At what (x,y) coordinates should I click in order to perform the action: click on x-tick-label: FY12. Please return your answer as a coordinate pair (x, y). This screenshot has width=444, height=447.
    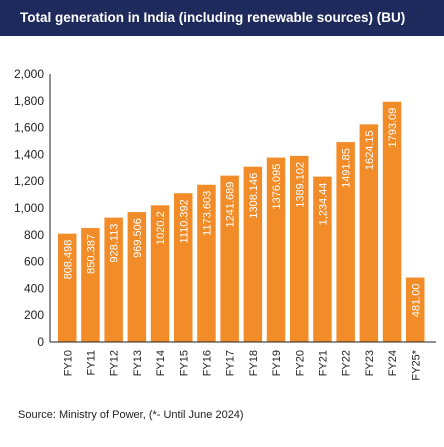
    Looking at the image, I should click on (115, 363).